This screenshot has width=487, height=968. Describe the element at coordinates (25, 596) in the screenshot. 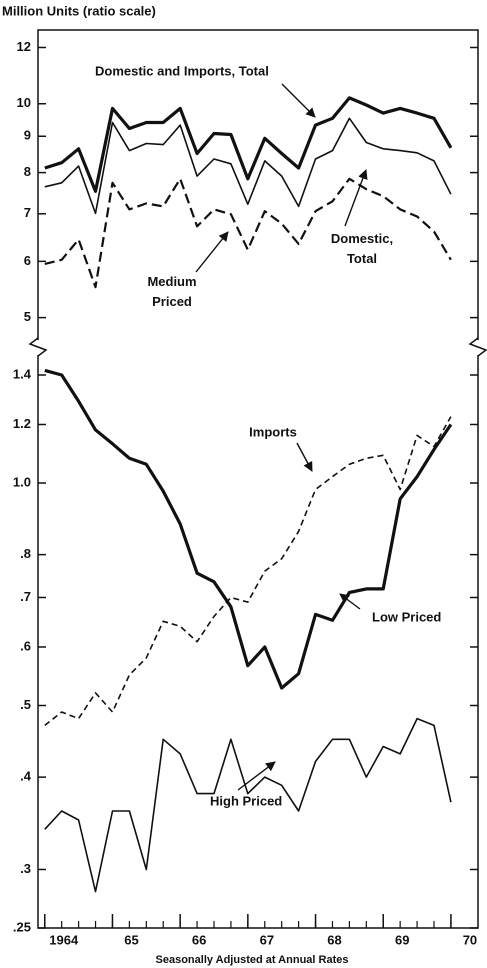

I see `y-tick-label: .7` at that location.